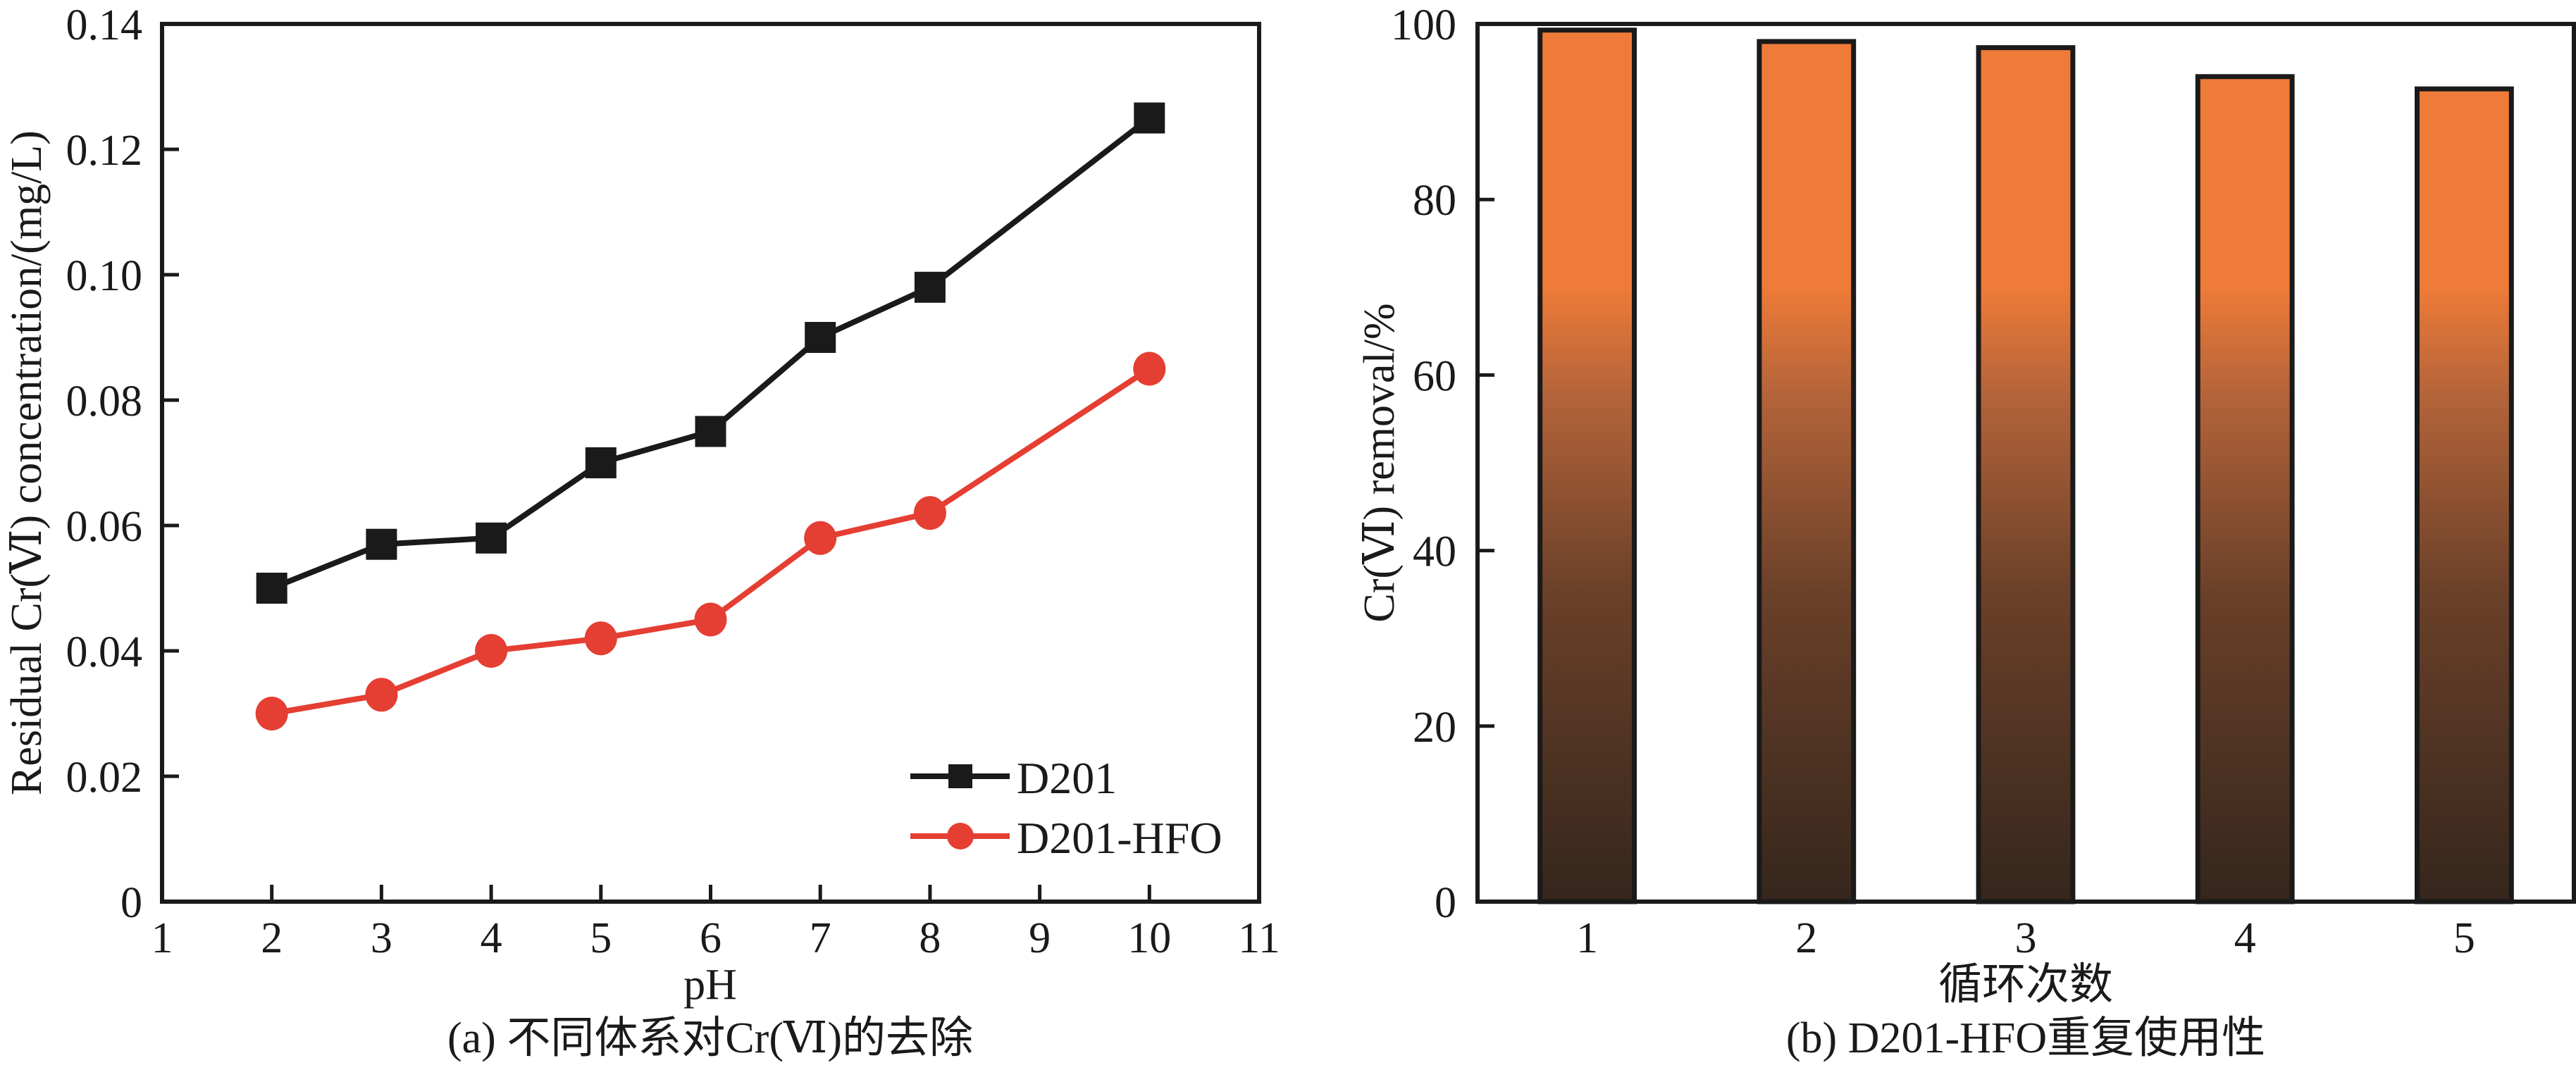 The image size is (2576, 1070). What do you see at coordinates (930, 938) in the screenshot?
I see `x-tick-label: 8` at bounding box center [930, 938].